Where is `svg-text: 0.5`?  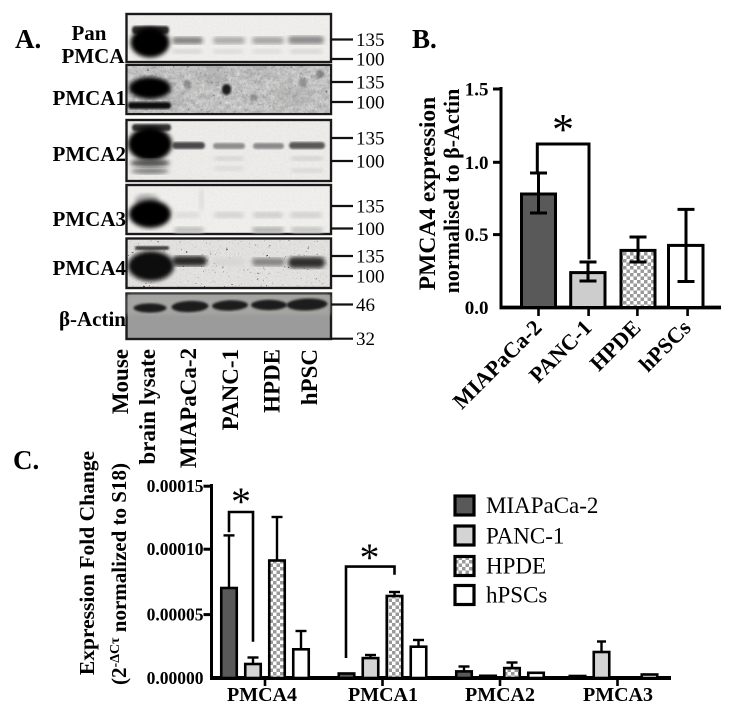 svg-text: 0.5 is located at coordinates (477, 235).